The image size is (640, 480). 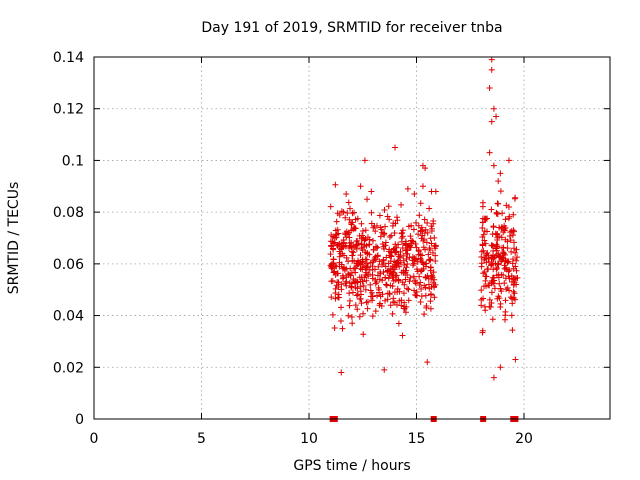 What do you see at coordinates (68, 368) in the screenshot?
I see `y-tick-label: 0.02` at bounding box center [68, 368].